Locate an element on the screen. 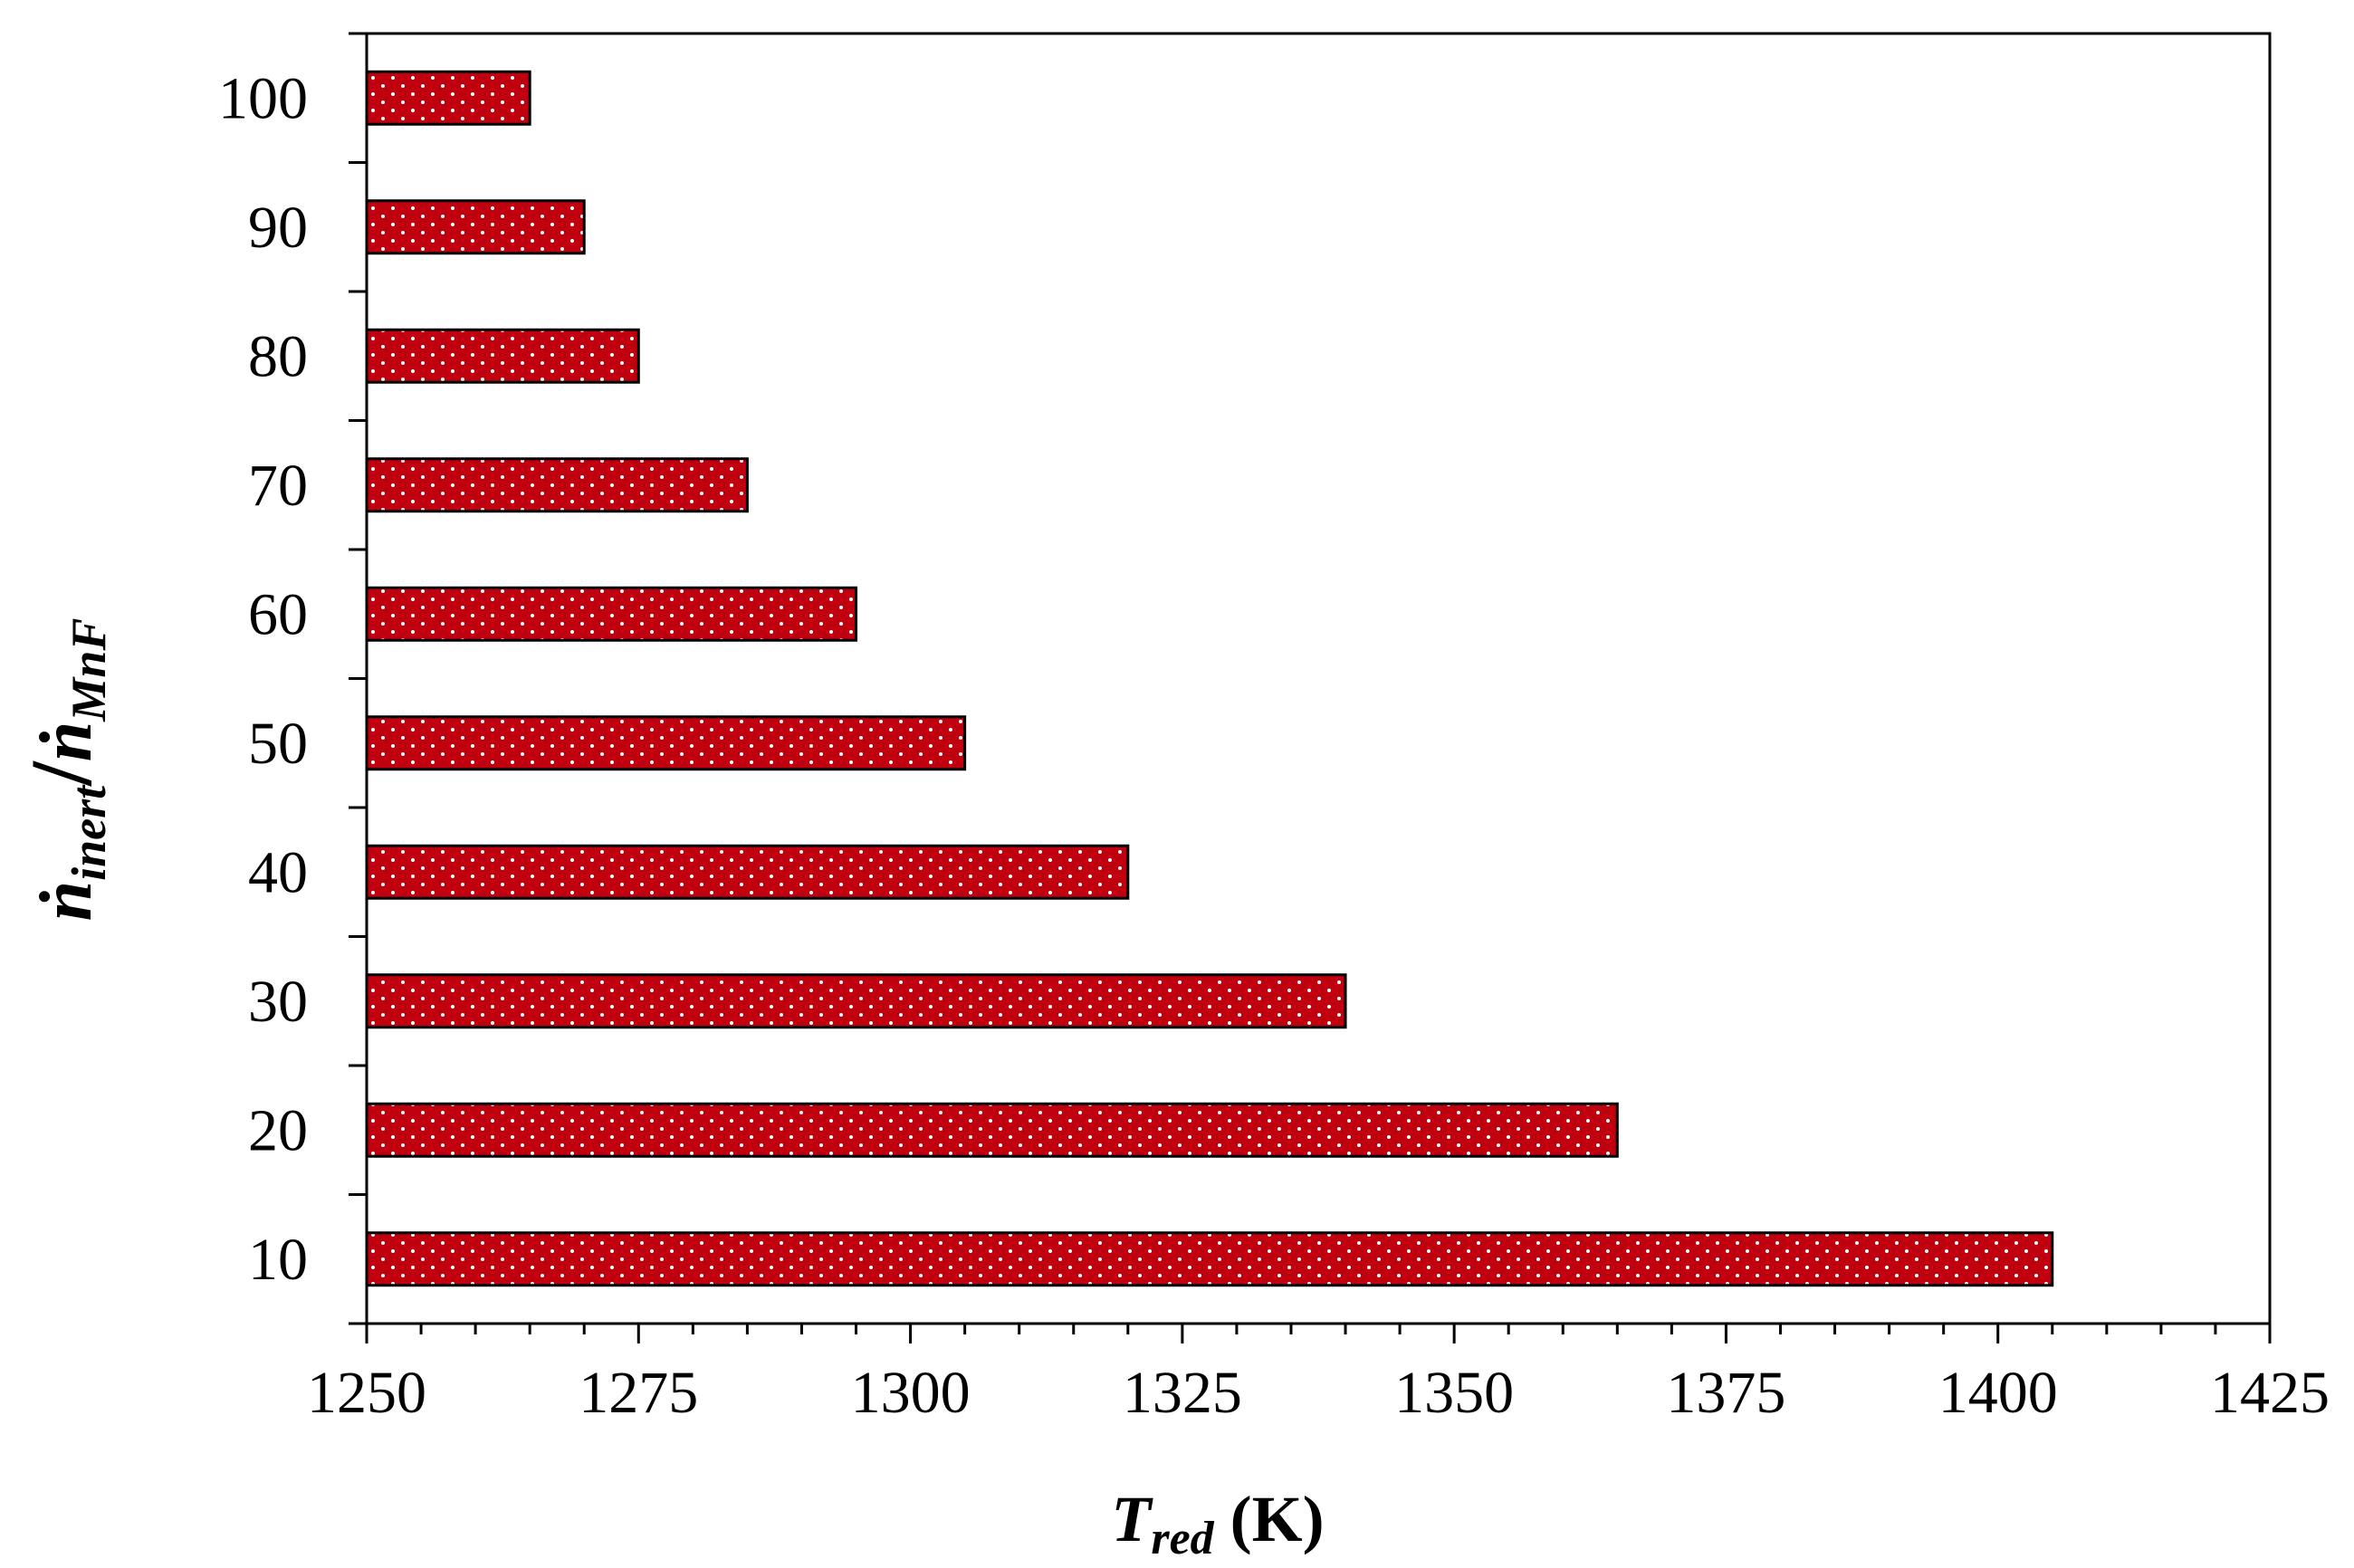 Image resolution: width=2354 pixels, height=1568 pixels. x-tick-label-1250: 1250 is located at coordinates (366, 1393).